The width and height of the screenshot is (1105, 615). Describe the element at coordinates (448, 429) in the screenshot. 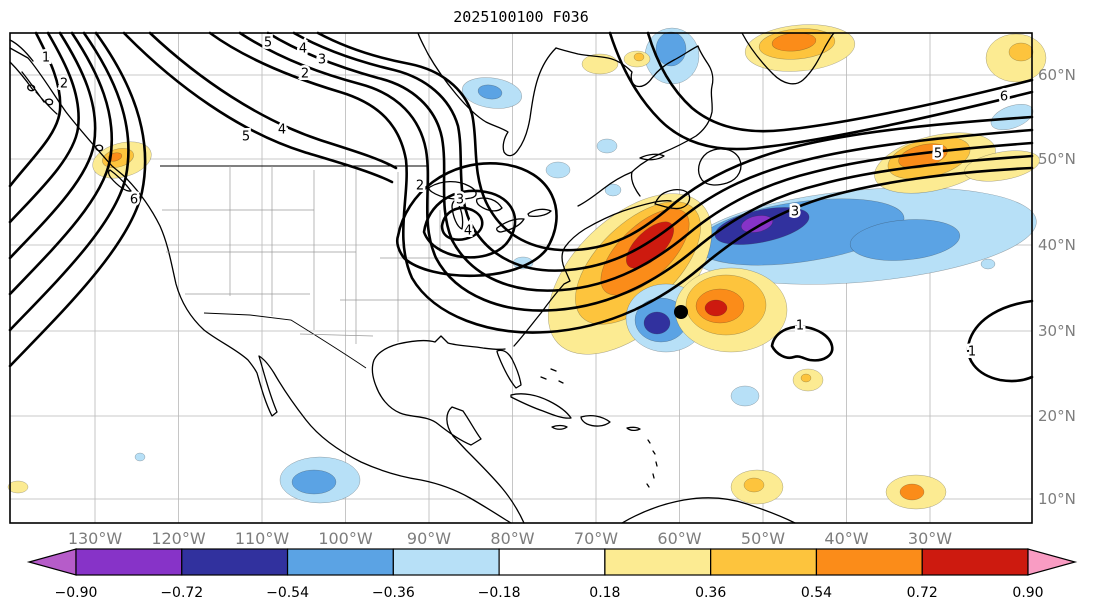

I see `gulf-caribbean-coastline` at that location.